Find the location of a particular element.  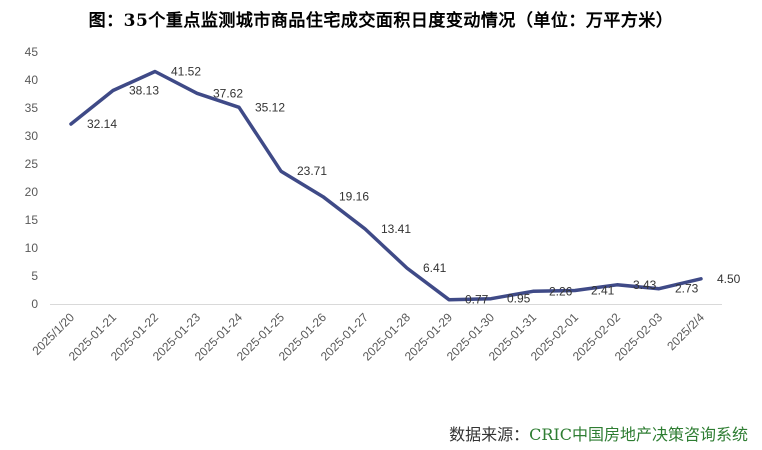

y-tick-label: 35 is located at coordinates (32, 108).